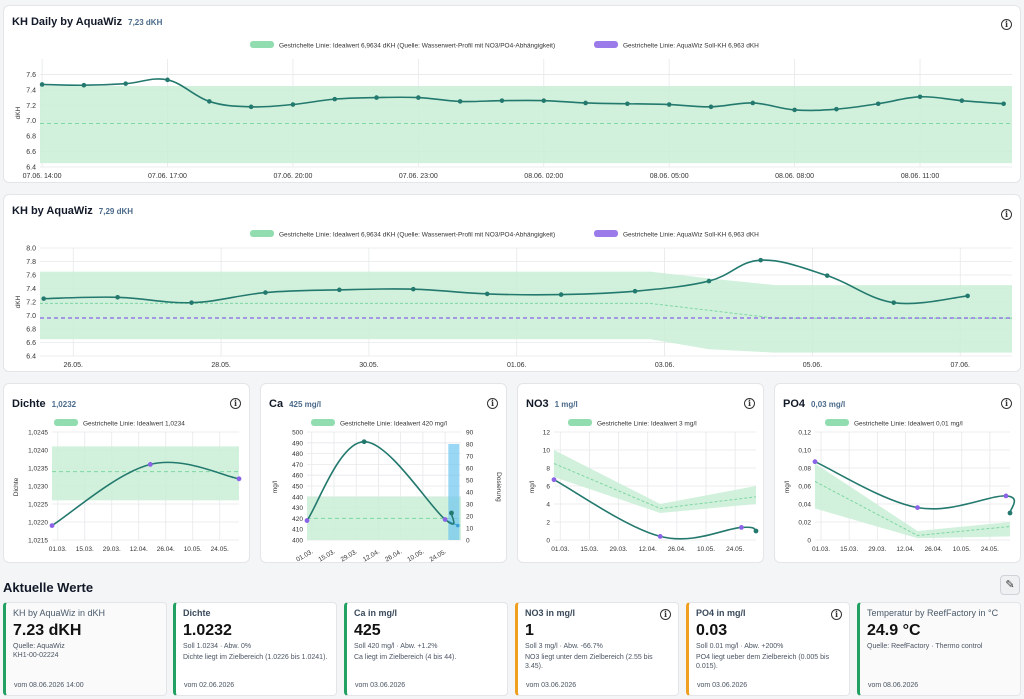  What do you see at coordinates (197, 613) in the screenshot?
I see `value-label: Dichte` at bounding box center [197, 613].